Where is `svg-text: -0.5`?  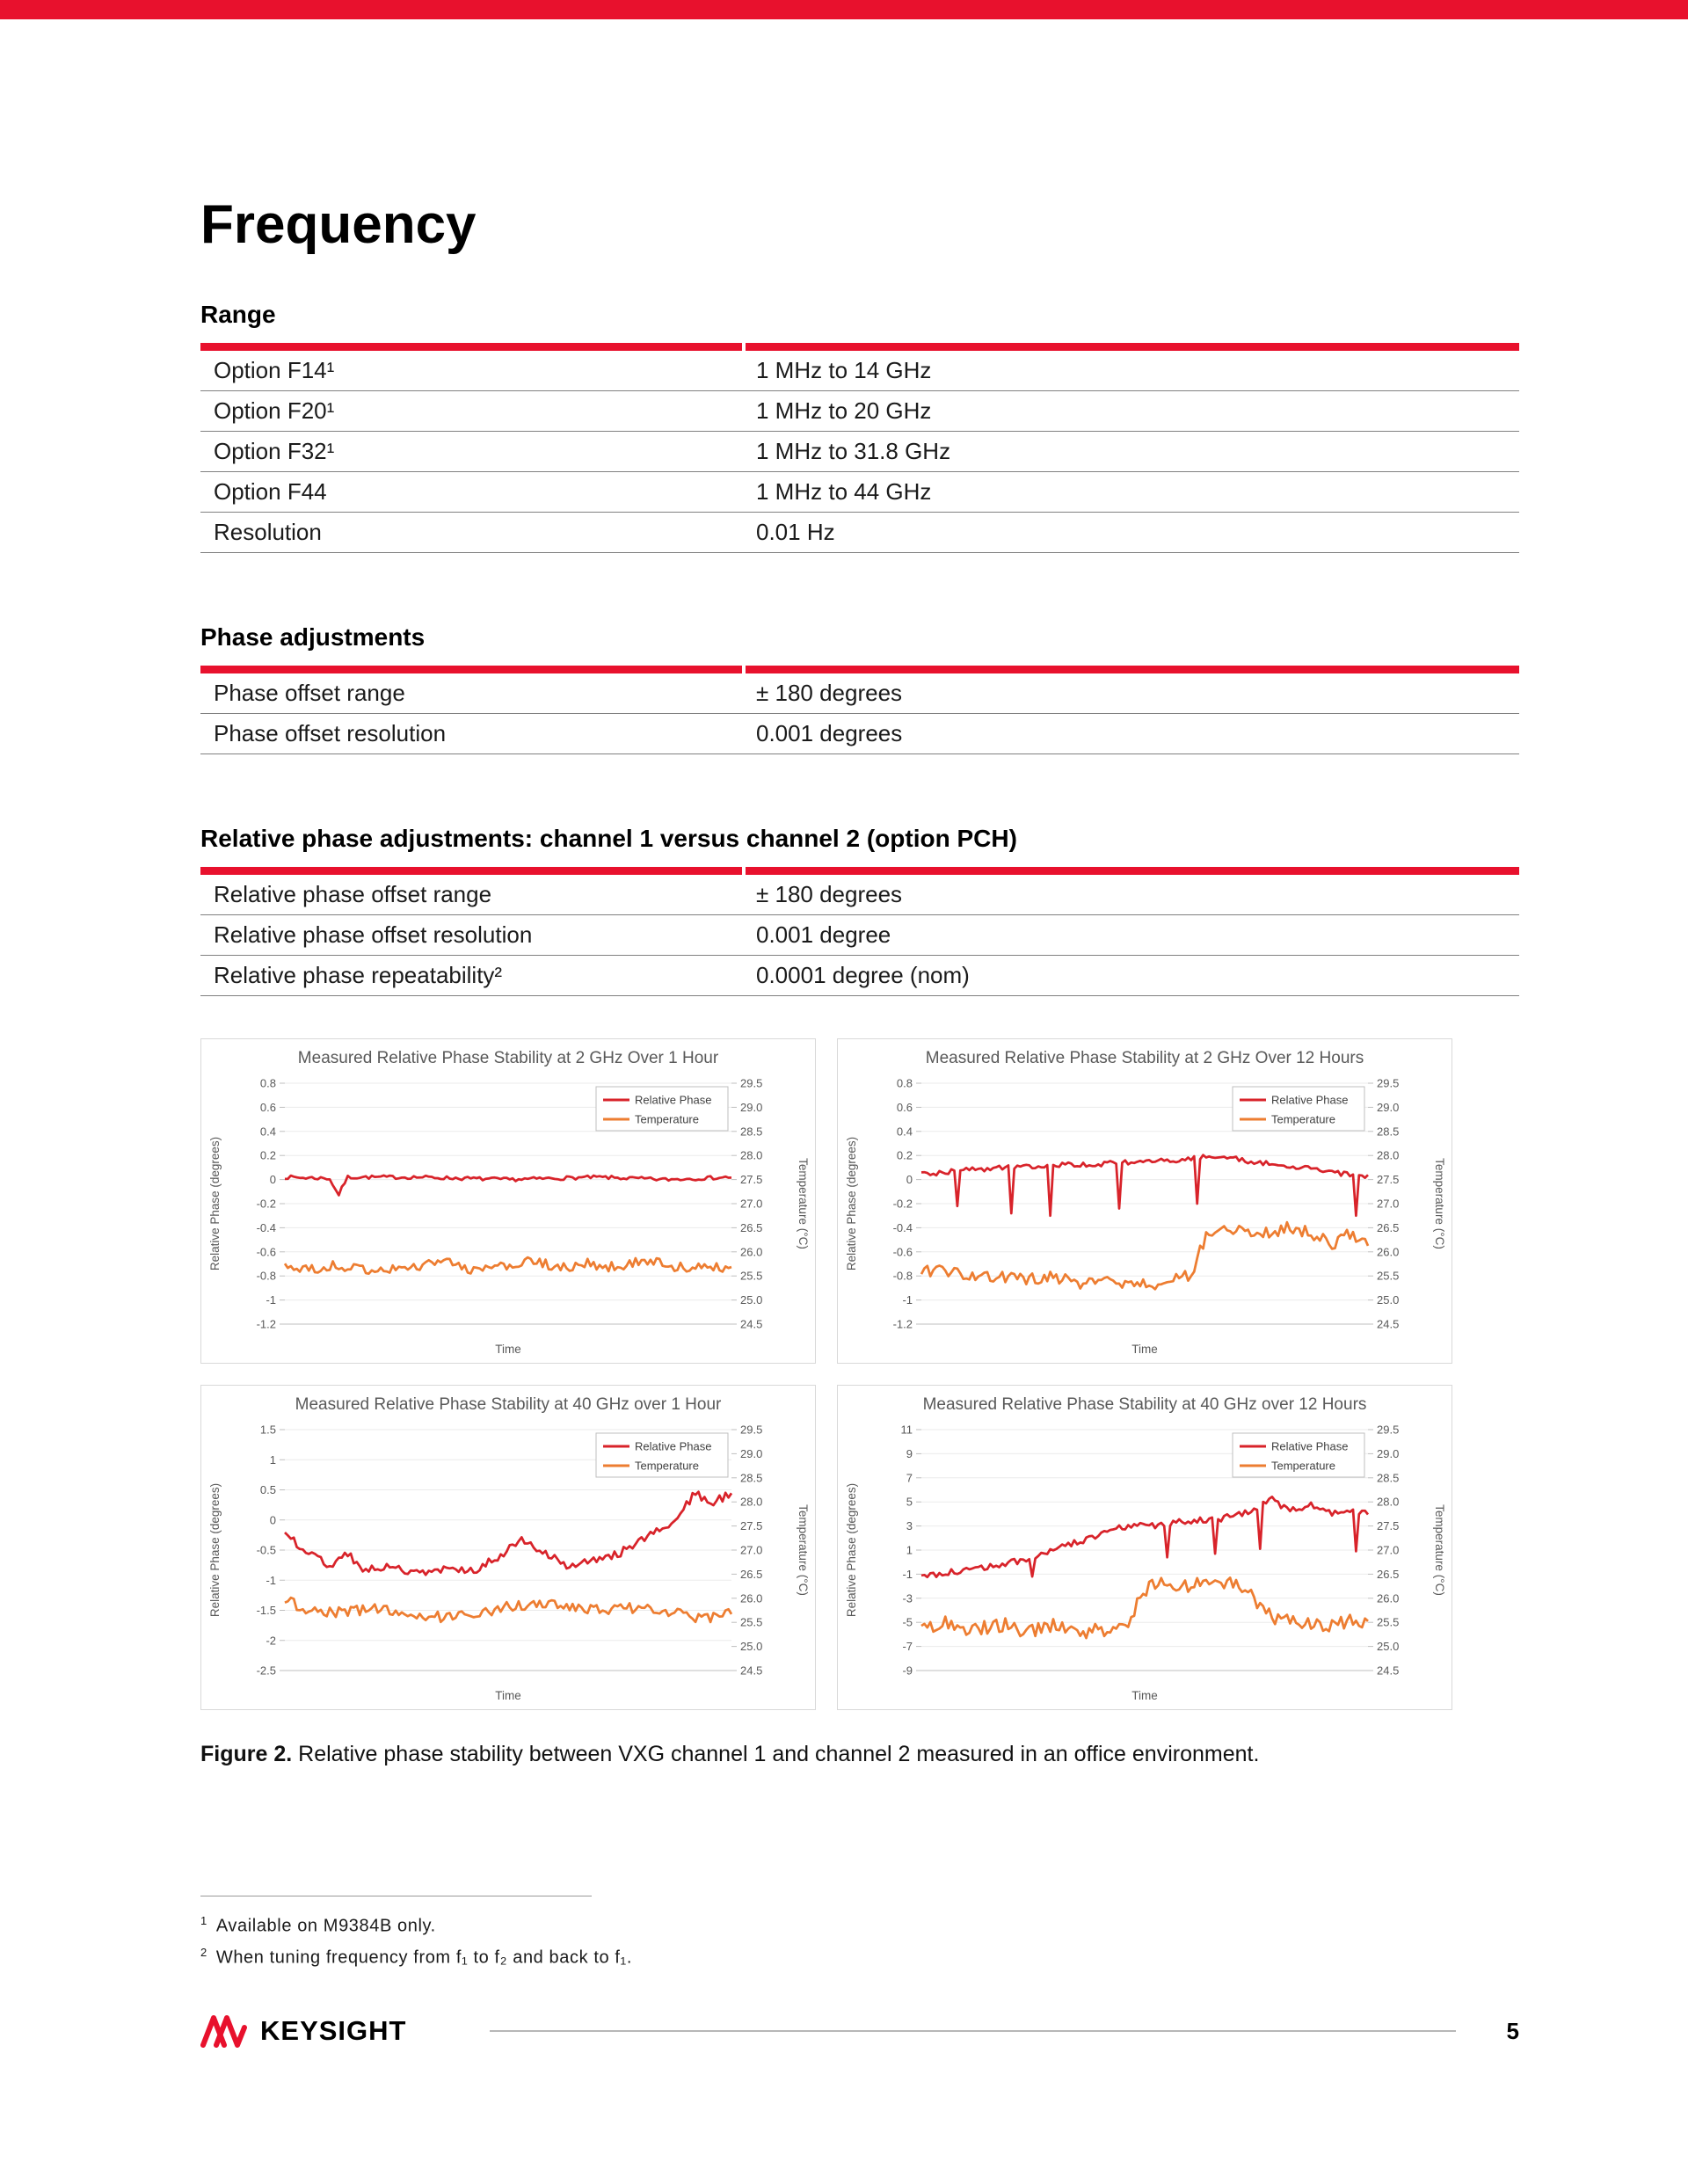
svg-text: -0.5 is located at coordinates (266, 1550).